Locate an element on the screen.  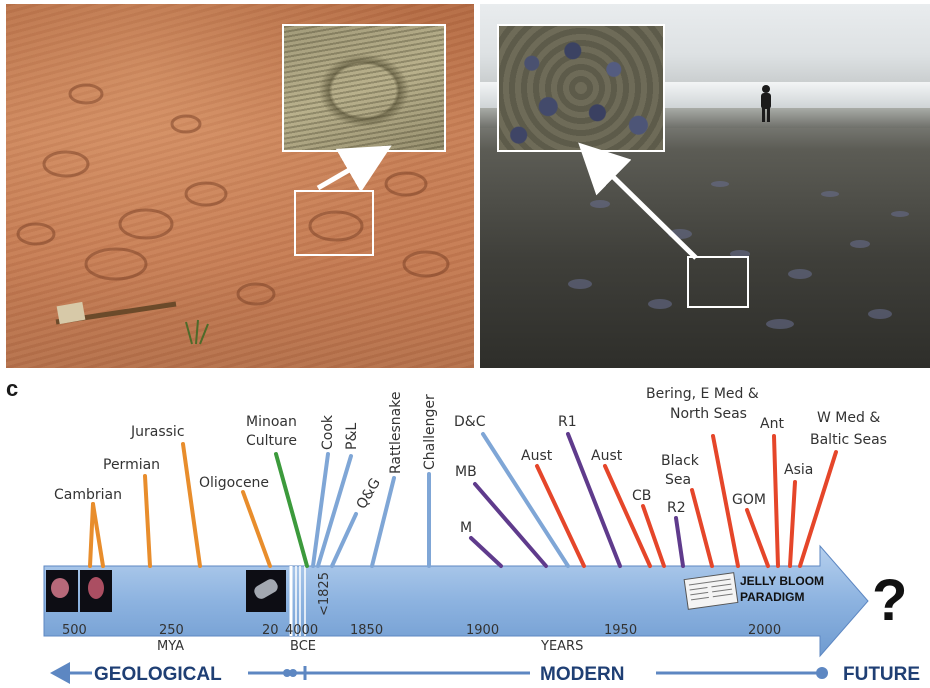
zoom-arrow-a is located at coordinates (354, 169).